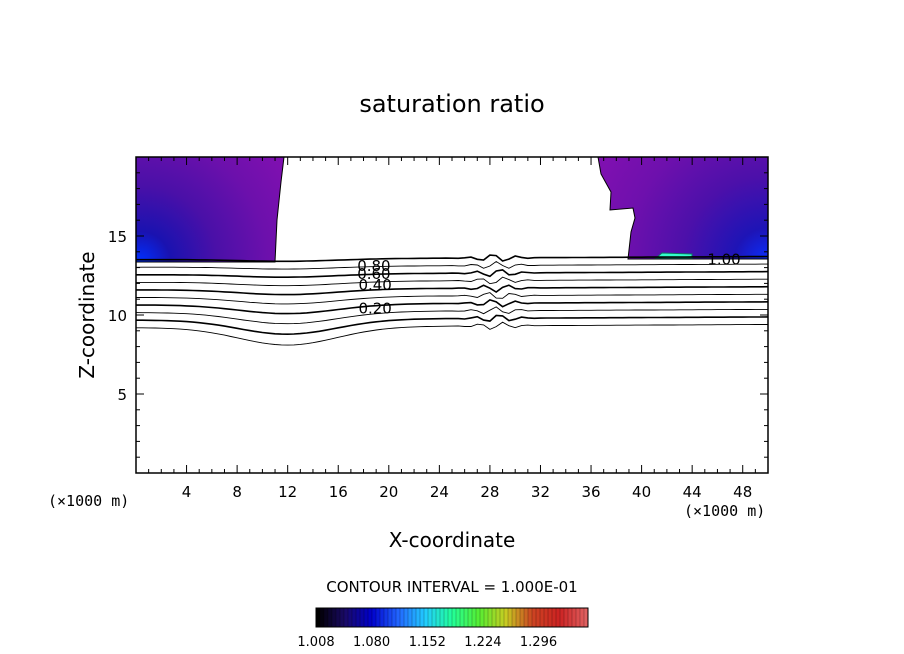 This screenshot has height=654, width=904. Describe the element at coordinates (439, 492) in the screenshot. I see `x-tick-label: 24` at that location.